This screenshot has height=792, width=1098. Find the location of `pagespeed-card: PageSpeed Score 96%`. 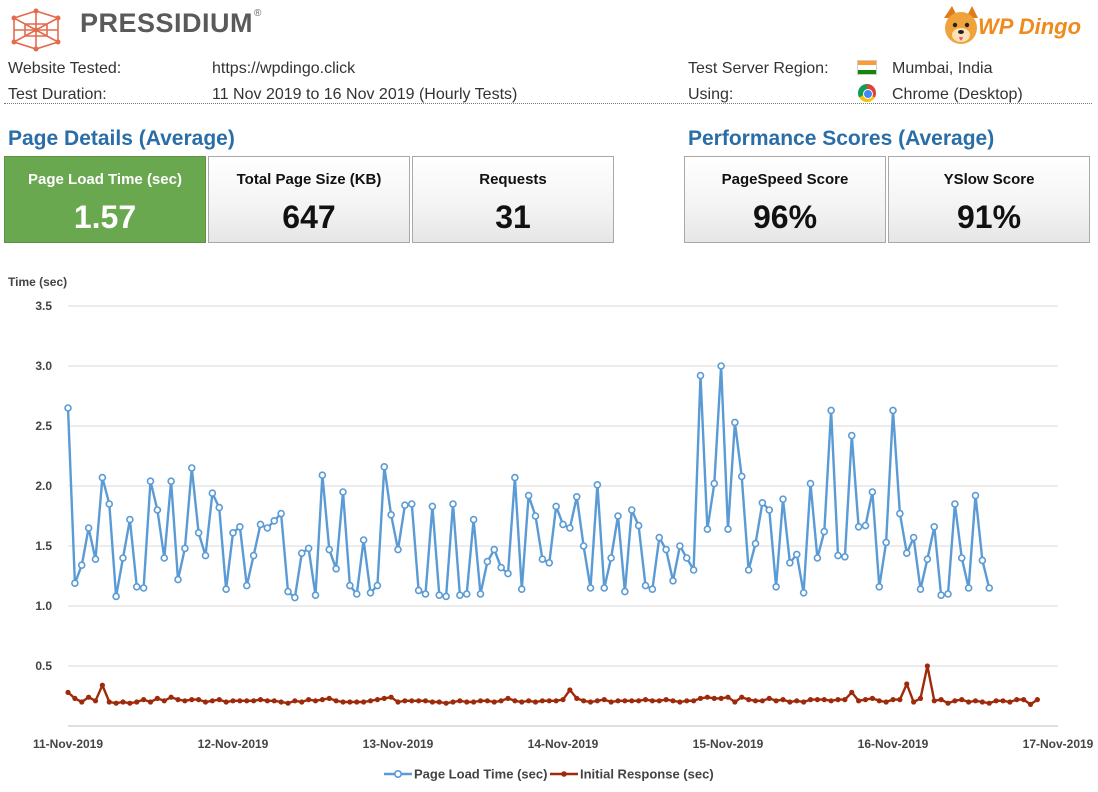

pagespeed-card: PageSpeed Score 96% is located at coordinates (785, 199).